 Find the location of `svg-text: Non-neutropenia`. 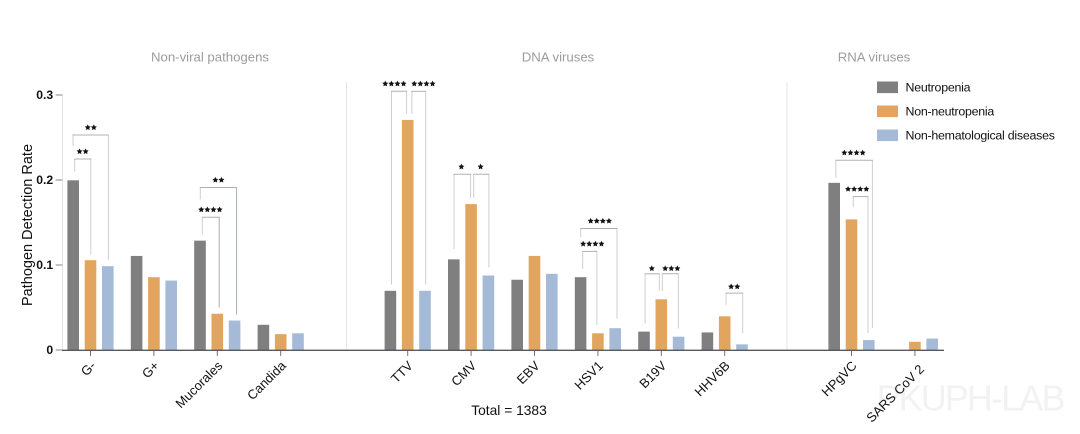

svg-text: Non-neutropenia is located at coordinates (950, 112).